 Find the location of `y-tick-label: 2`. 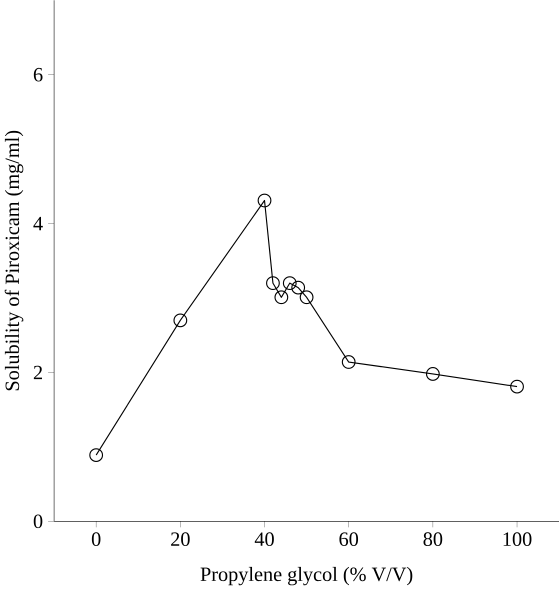

y-tick-label: 2 is located at coordinates (38, 373).